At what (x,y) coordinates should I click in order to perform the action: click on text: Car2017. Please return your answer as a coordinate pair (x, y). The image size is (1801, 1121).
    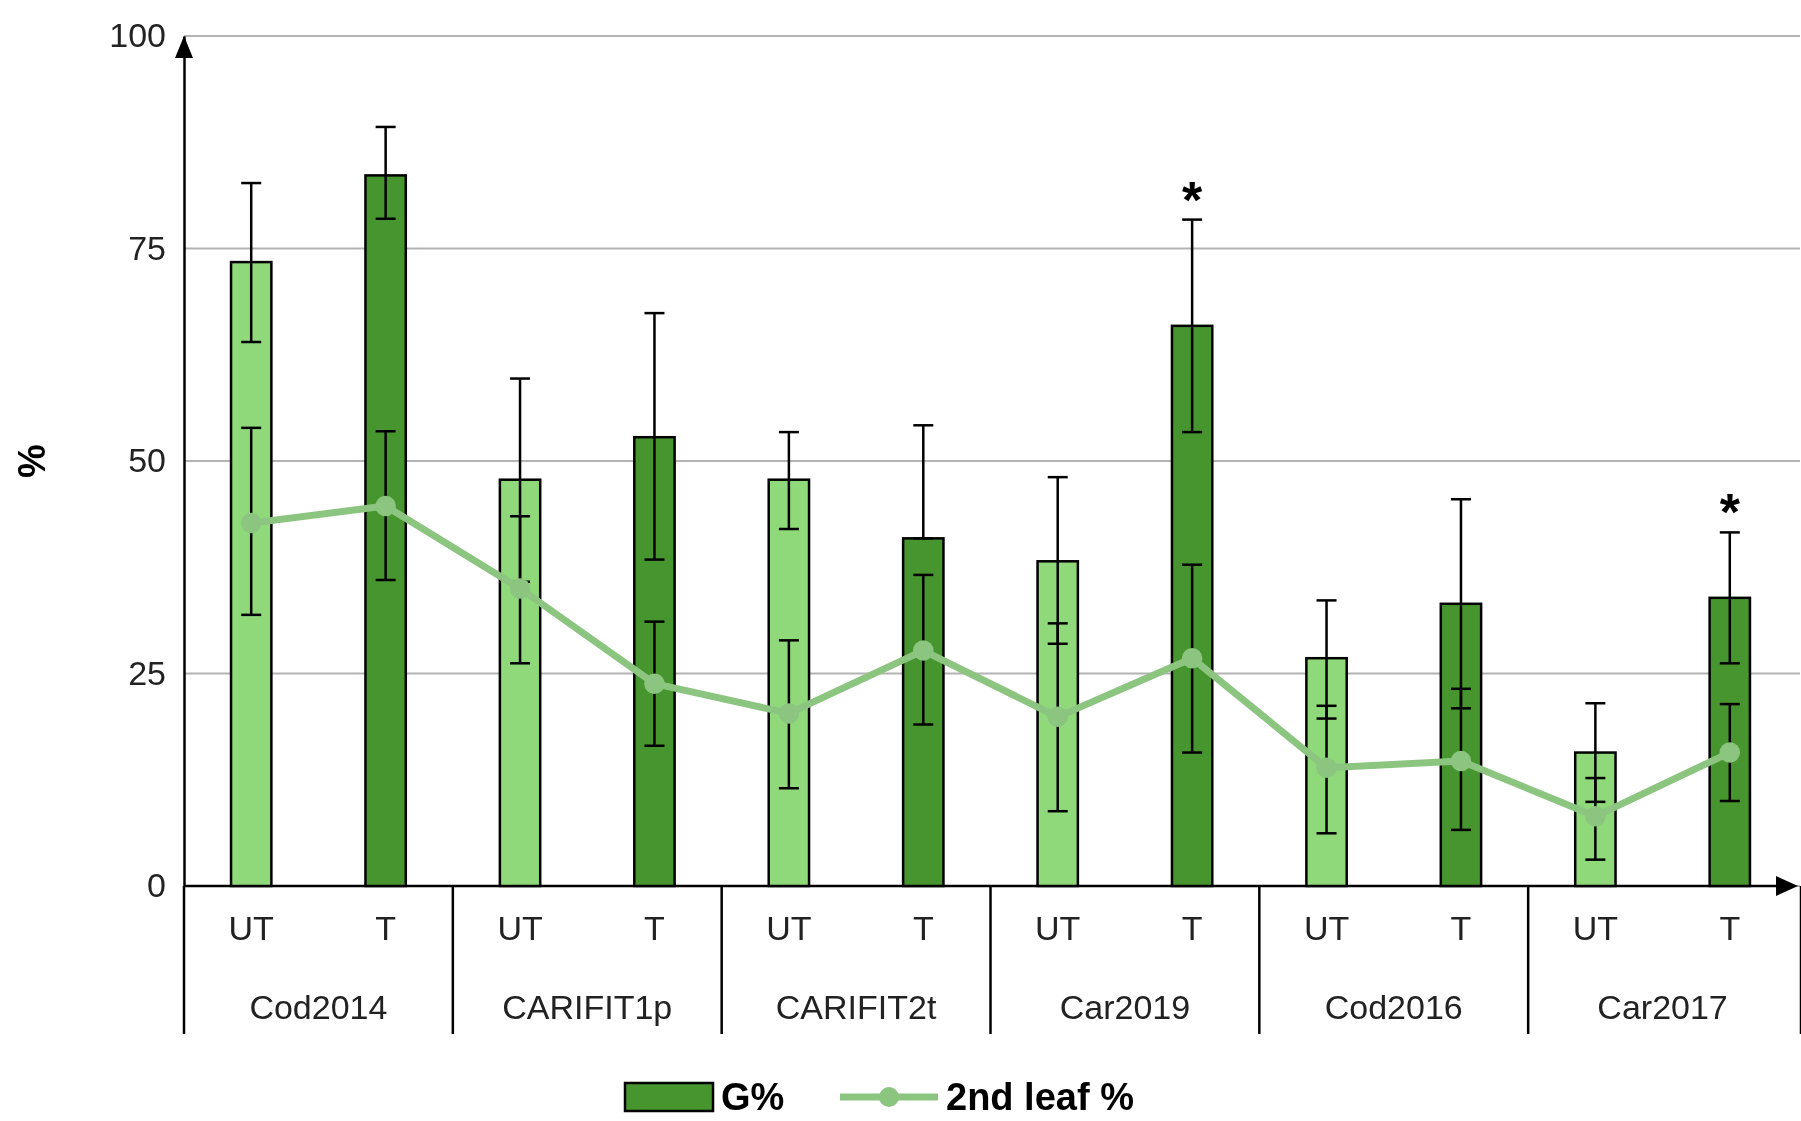
    Looking at the image, I should click on (1662, 1007).